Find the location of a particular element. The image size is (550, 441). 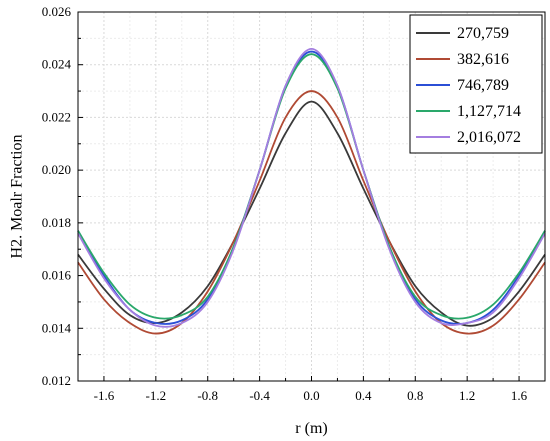

x-tick-label: 0.0 is located at coordinates (311, 395).